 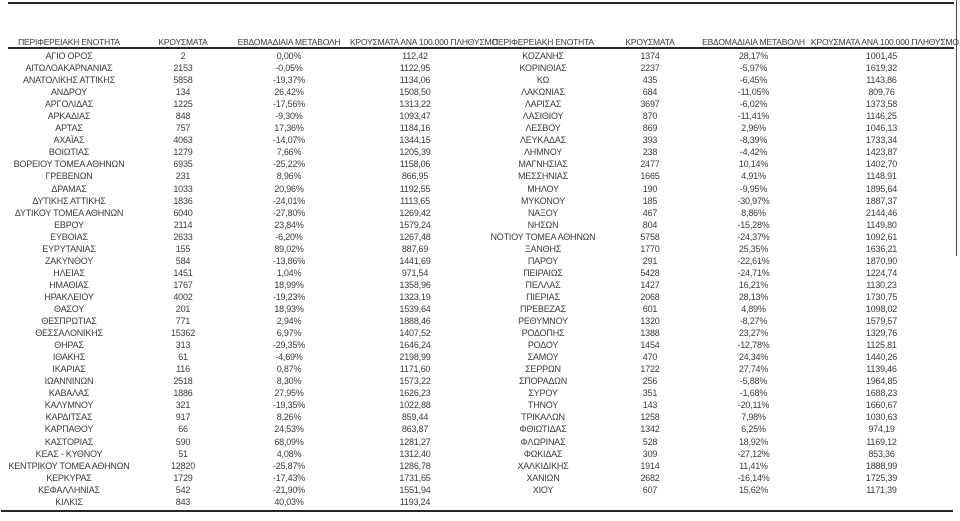 I want to click on table-cell: 0,00%, so click(x=289, y=56).